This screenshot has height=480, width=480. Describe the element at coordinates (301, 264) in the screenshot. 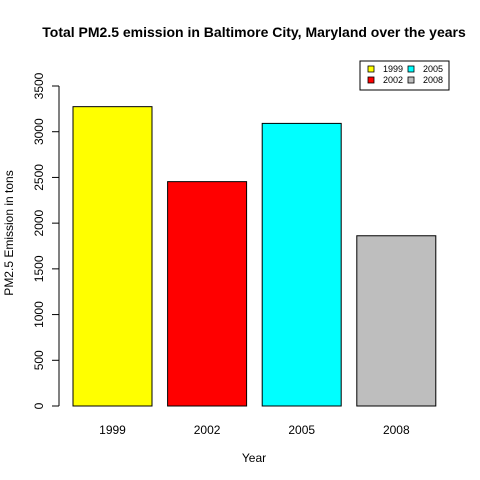

I see `bar-2005` at that location.